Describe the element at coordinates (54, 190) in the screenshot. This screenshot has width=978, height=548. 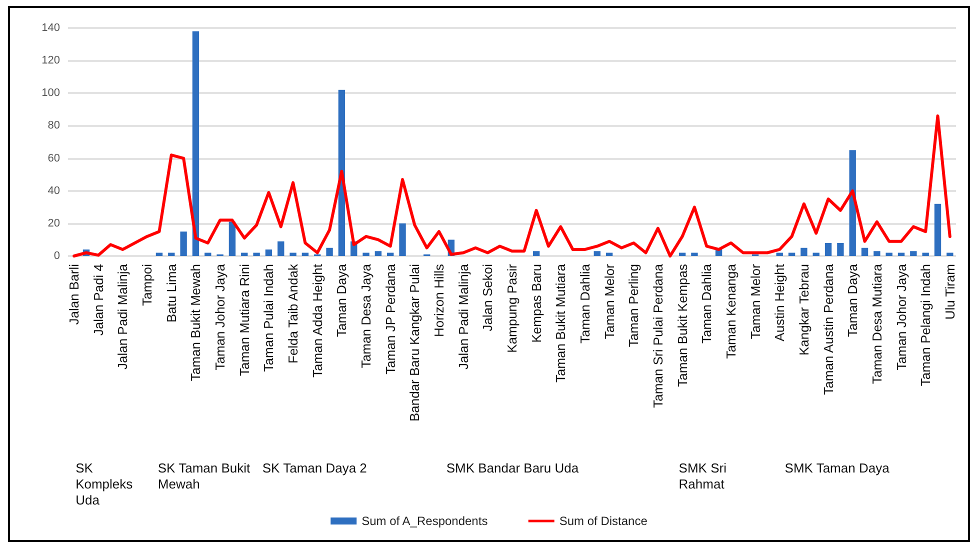
I see `y-tick-label: 40` at that location.